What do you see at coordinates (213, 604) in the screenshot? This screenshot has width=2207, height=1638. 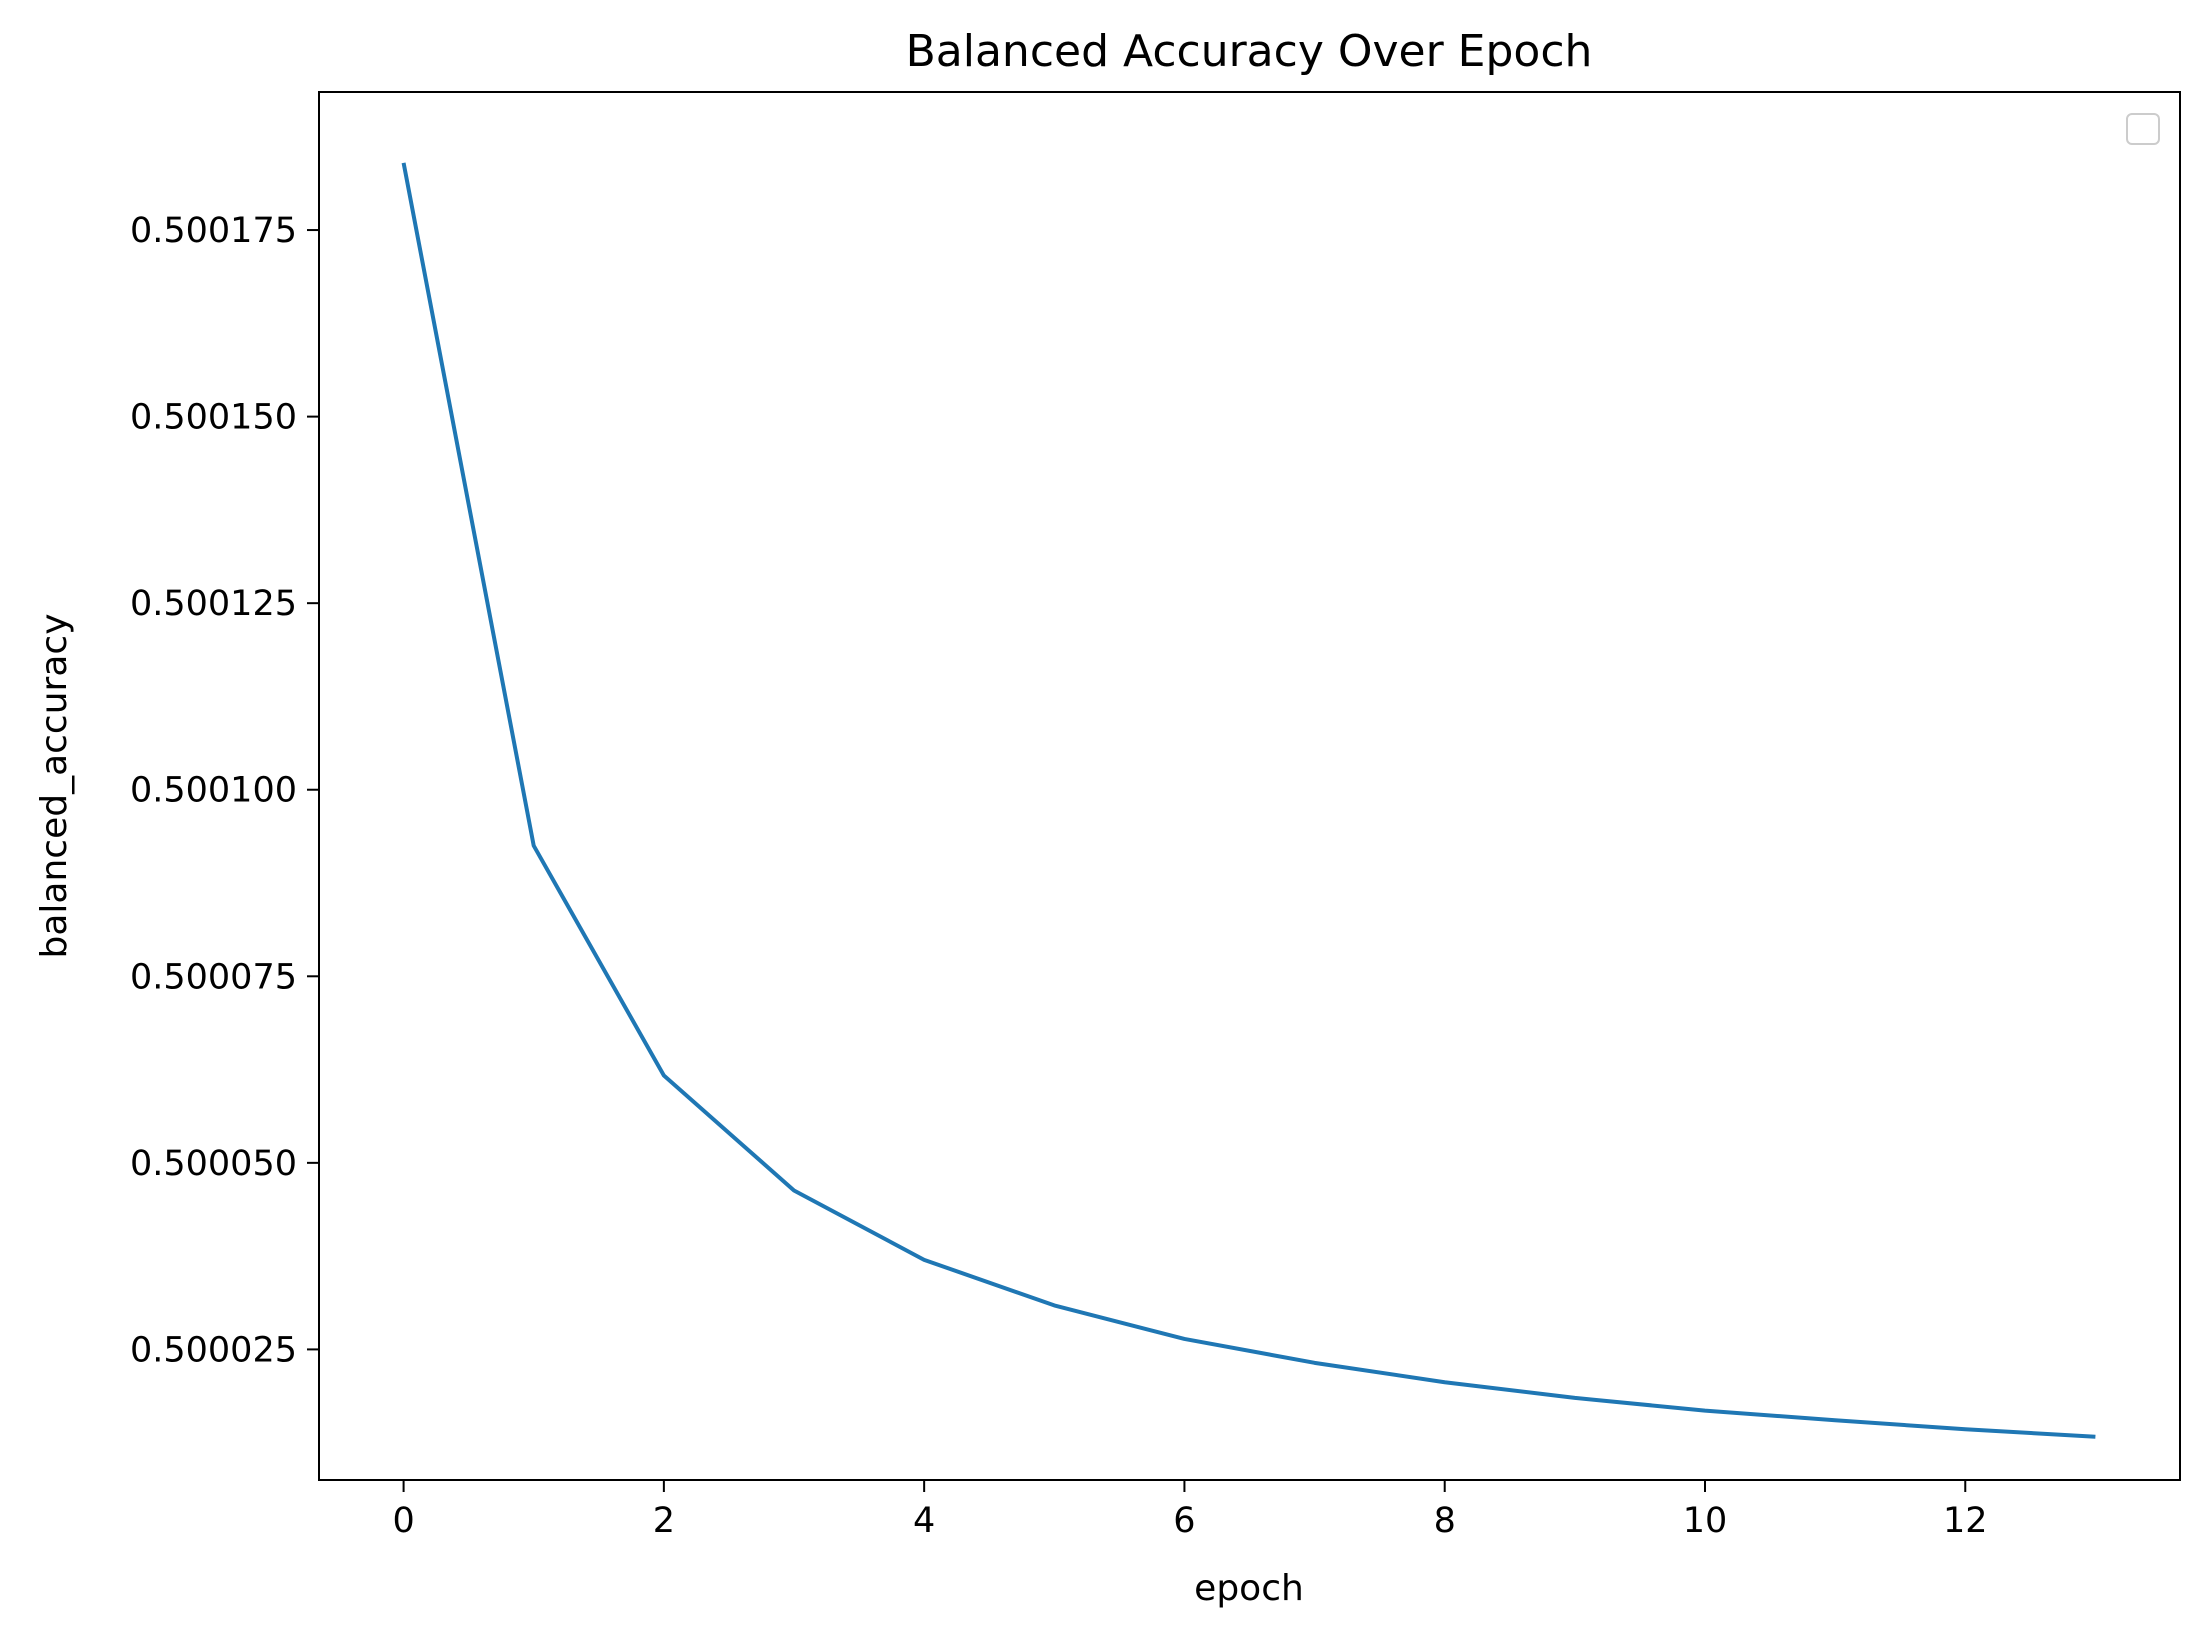 I see `y-tick-label: 0.500125` at bounding box center [213, 604].